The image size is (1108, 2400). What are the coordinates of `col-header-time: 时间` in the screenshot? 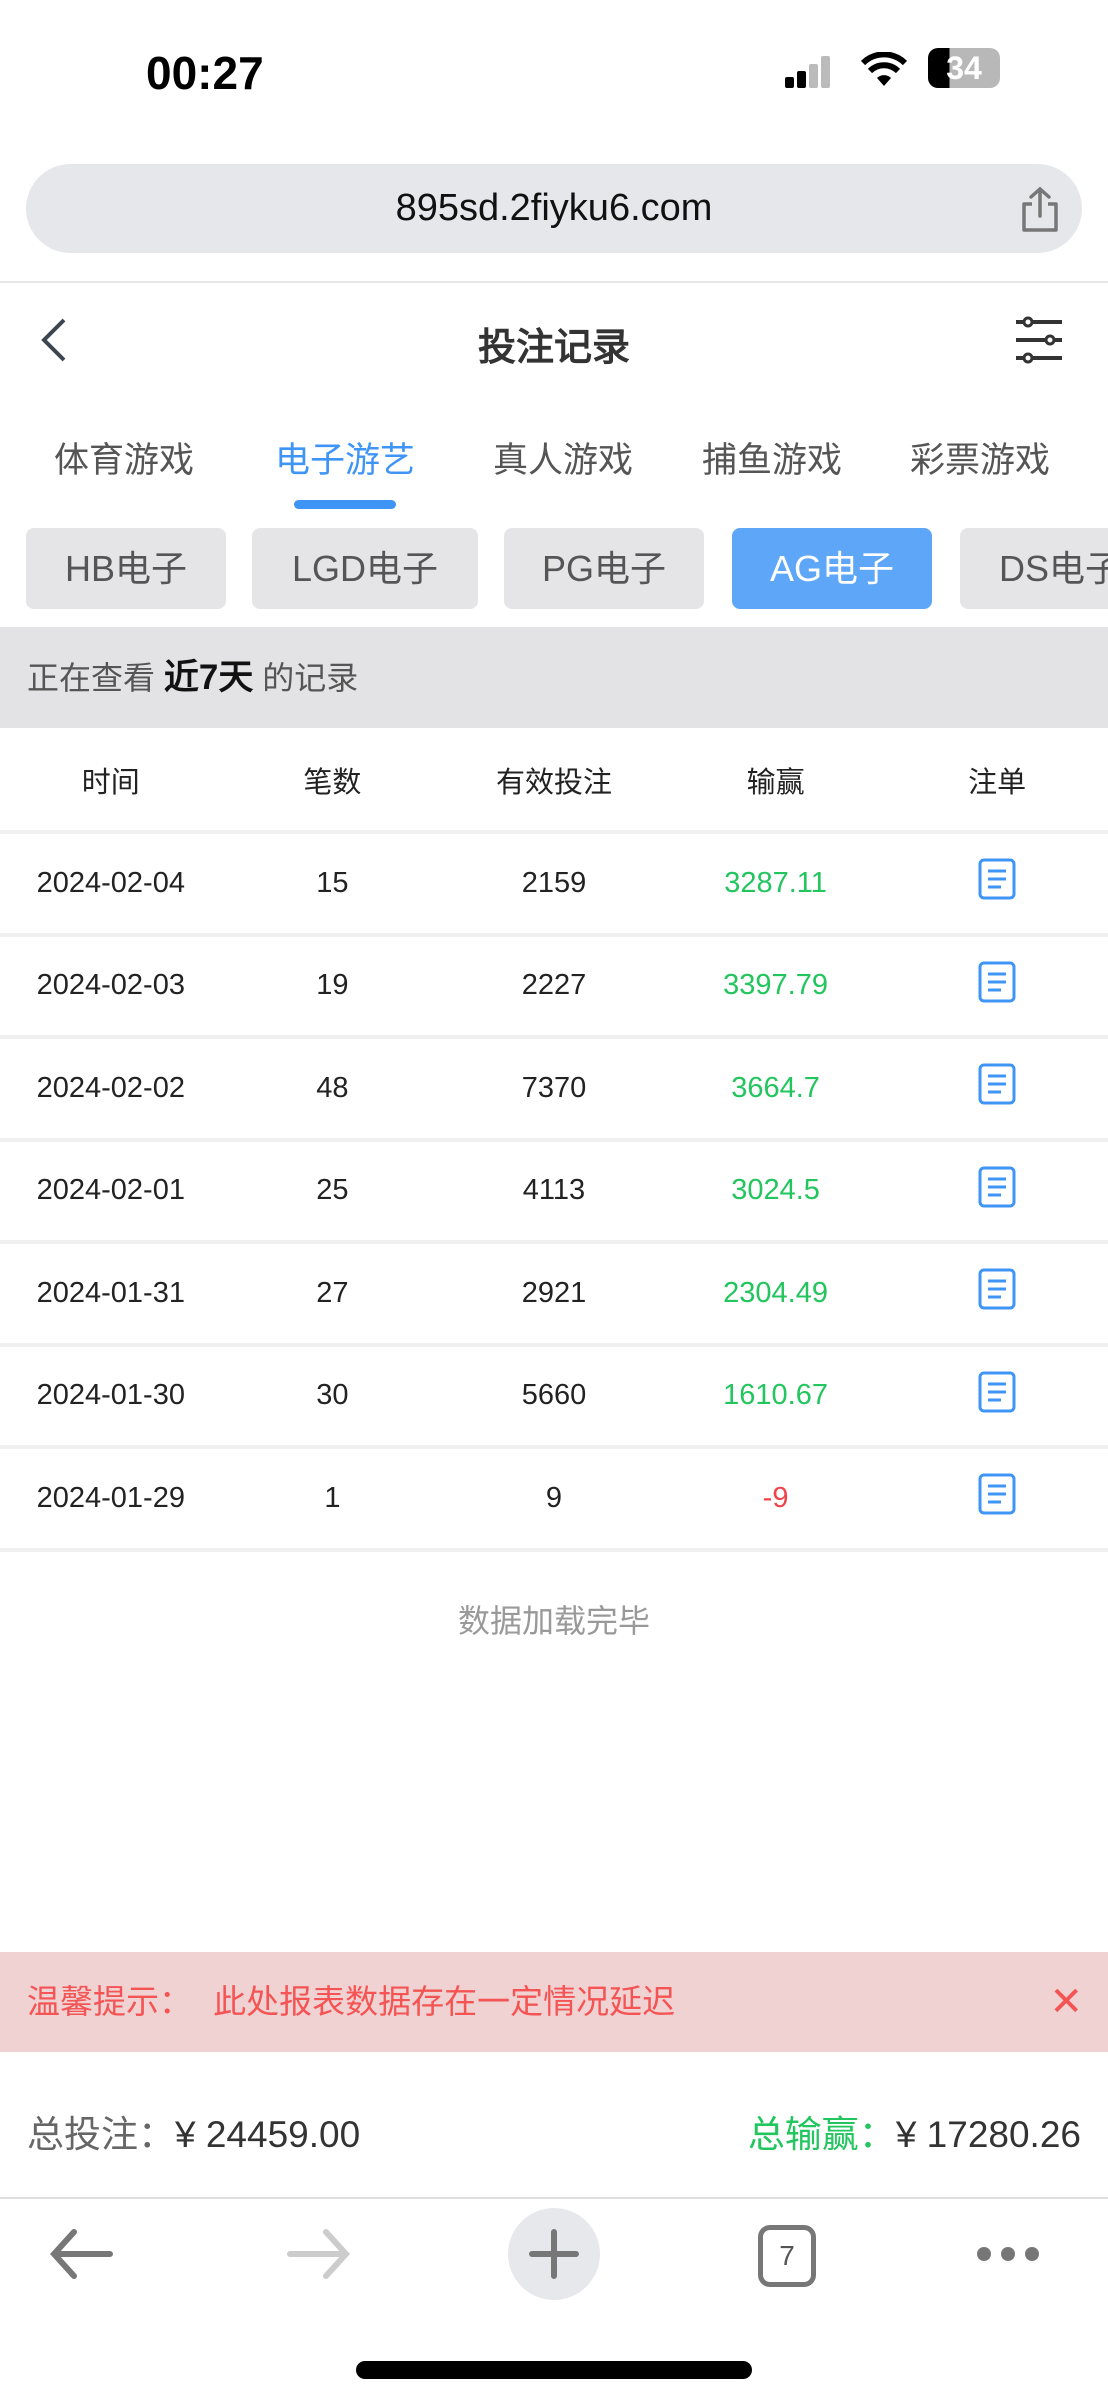 It's located at (111, 782).